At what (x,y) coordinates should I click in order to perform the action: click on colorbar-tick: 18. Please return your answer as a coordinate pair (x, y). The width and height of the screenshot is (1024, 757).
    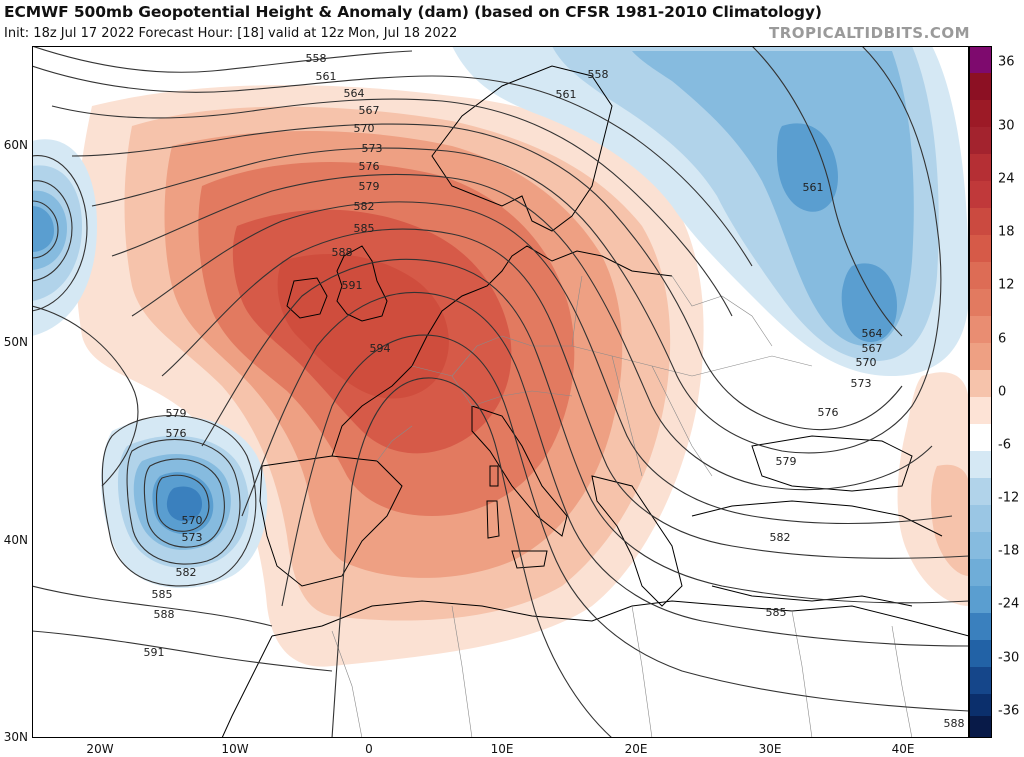
    Looking at the image, I should click on (1006, 232).